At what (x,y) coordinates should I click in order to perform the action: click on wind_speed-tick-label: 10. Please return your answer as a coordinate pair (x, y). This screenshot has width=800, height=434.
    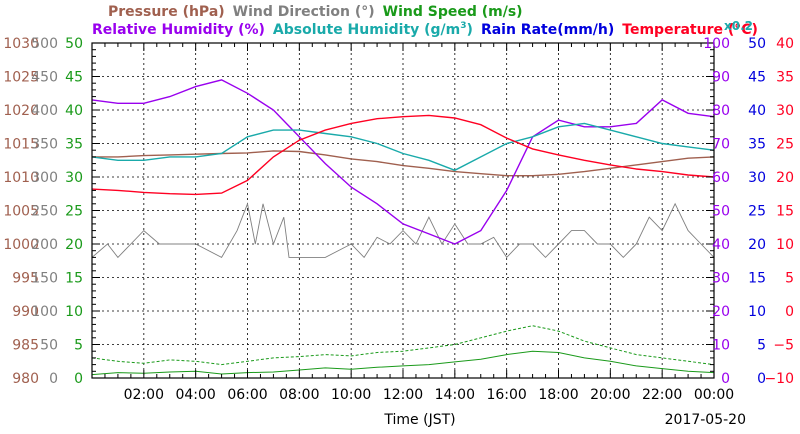
    Looking at the image, I should click on (74, 312).